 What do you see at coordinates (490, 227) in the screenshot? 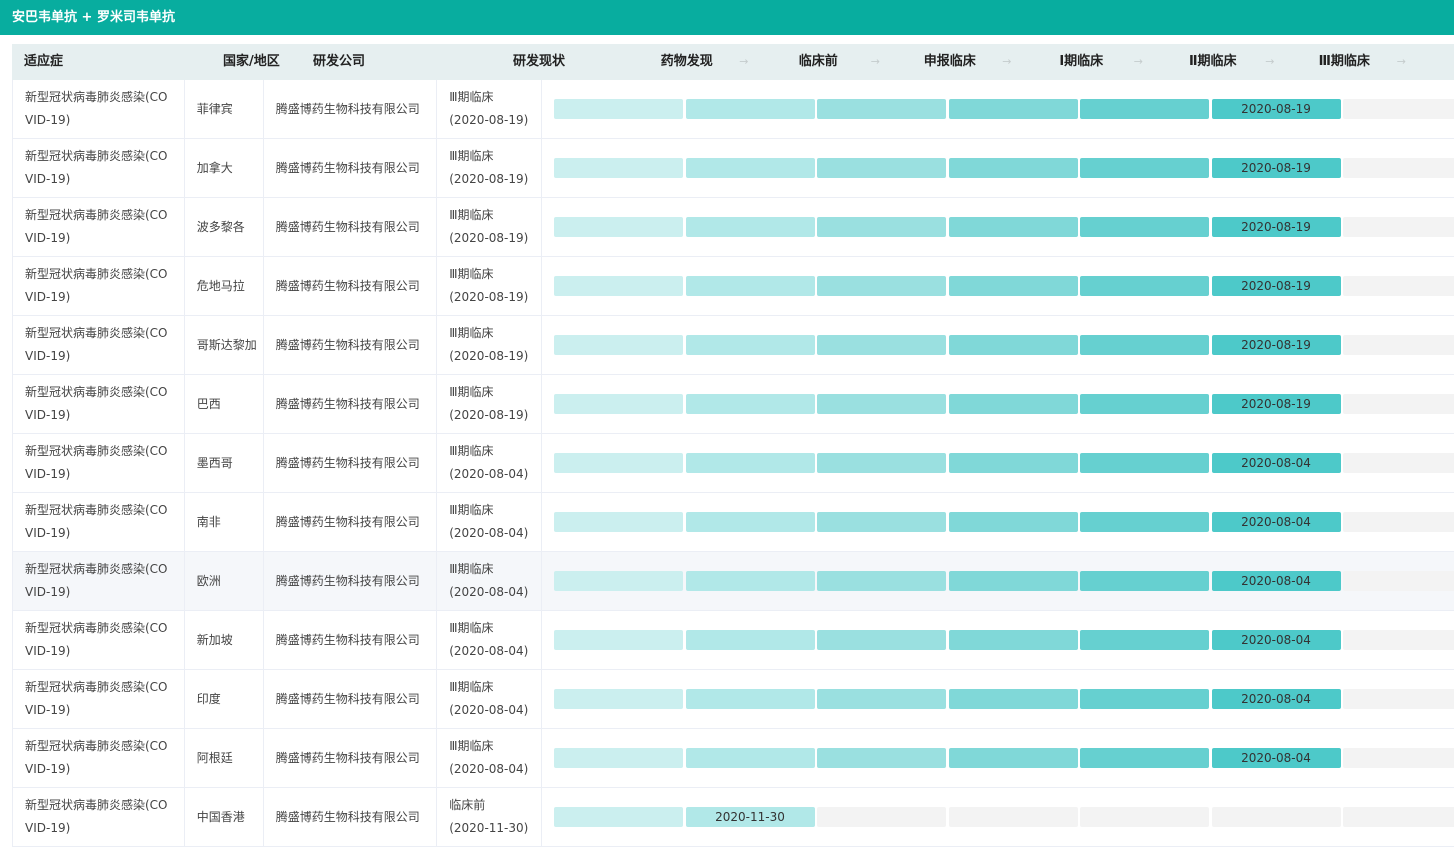
I see `status-cell: Ⅲ期临床 (2020-08-19)` at bounding box center [490, 227].